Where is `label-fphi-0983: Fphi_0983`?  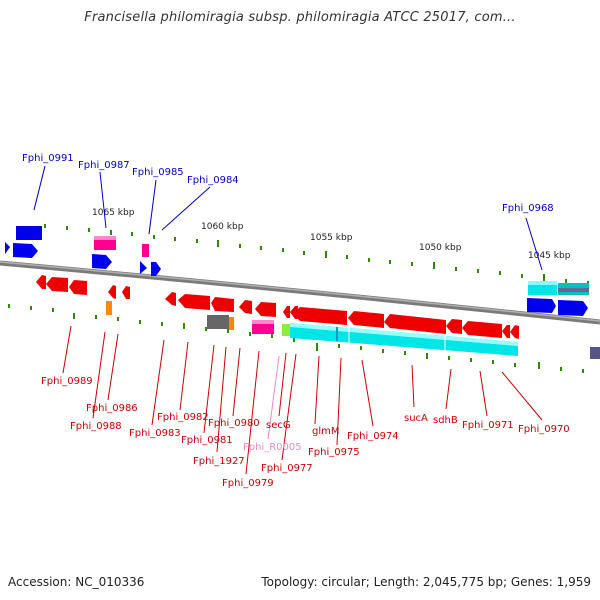 label-fphi-0983: Fphi_0983 is located at coordinates (155, 433).